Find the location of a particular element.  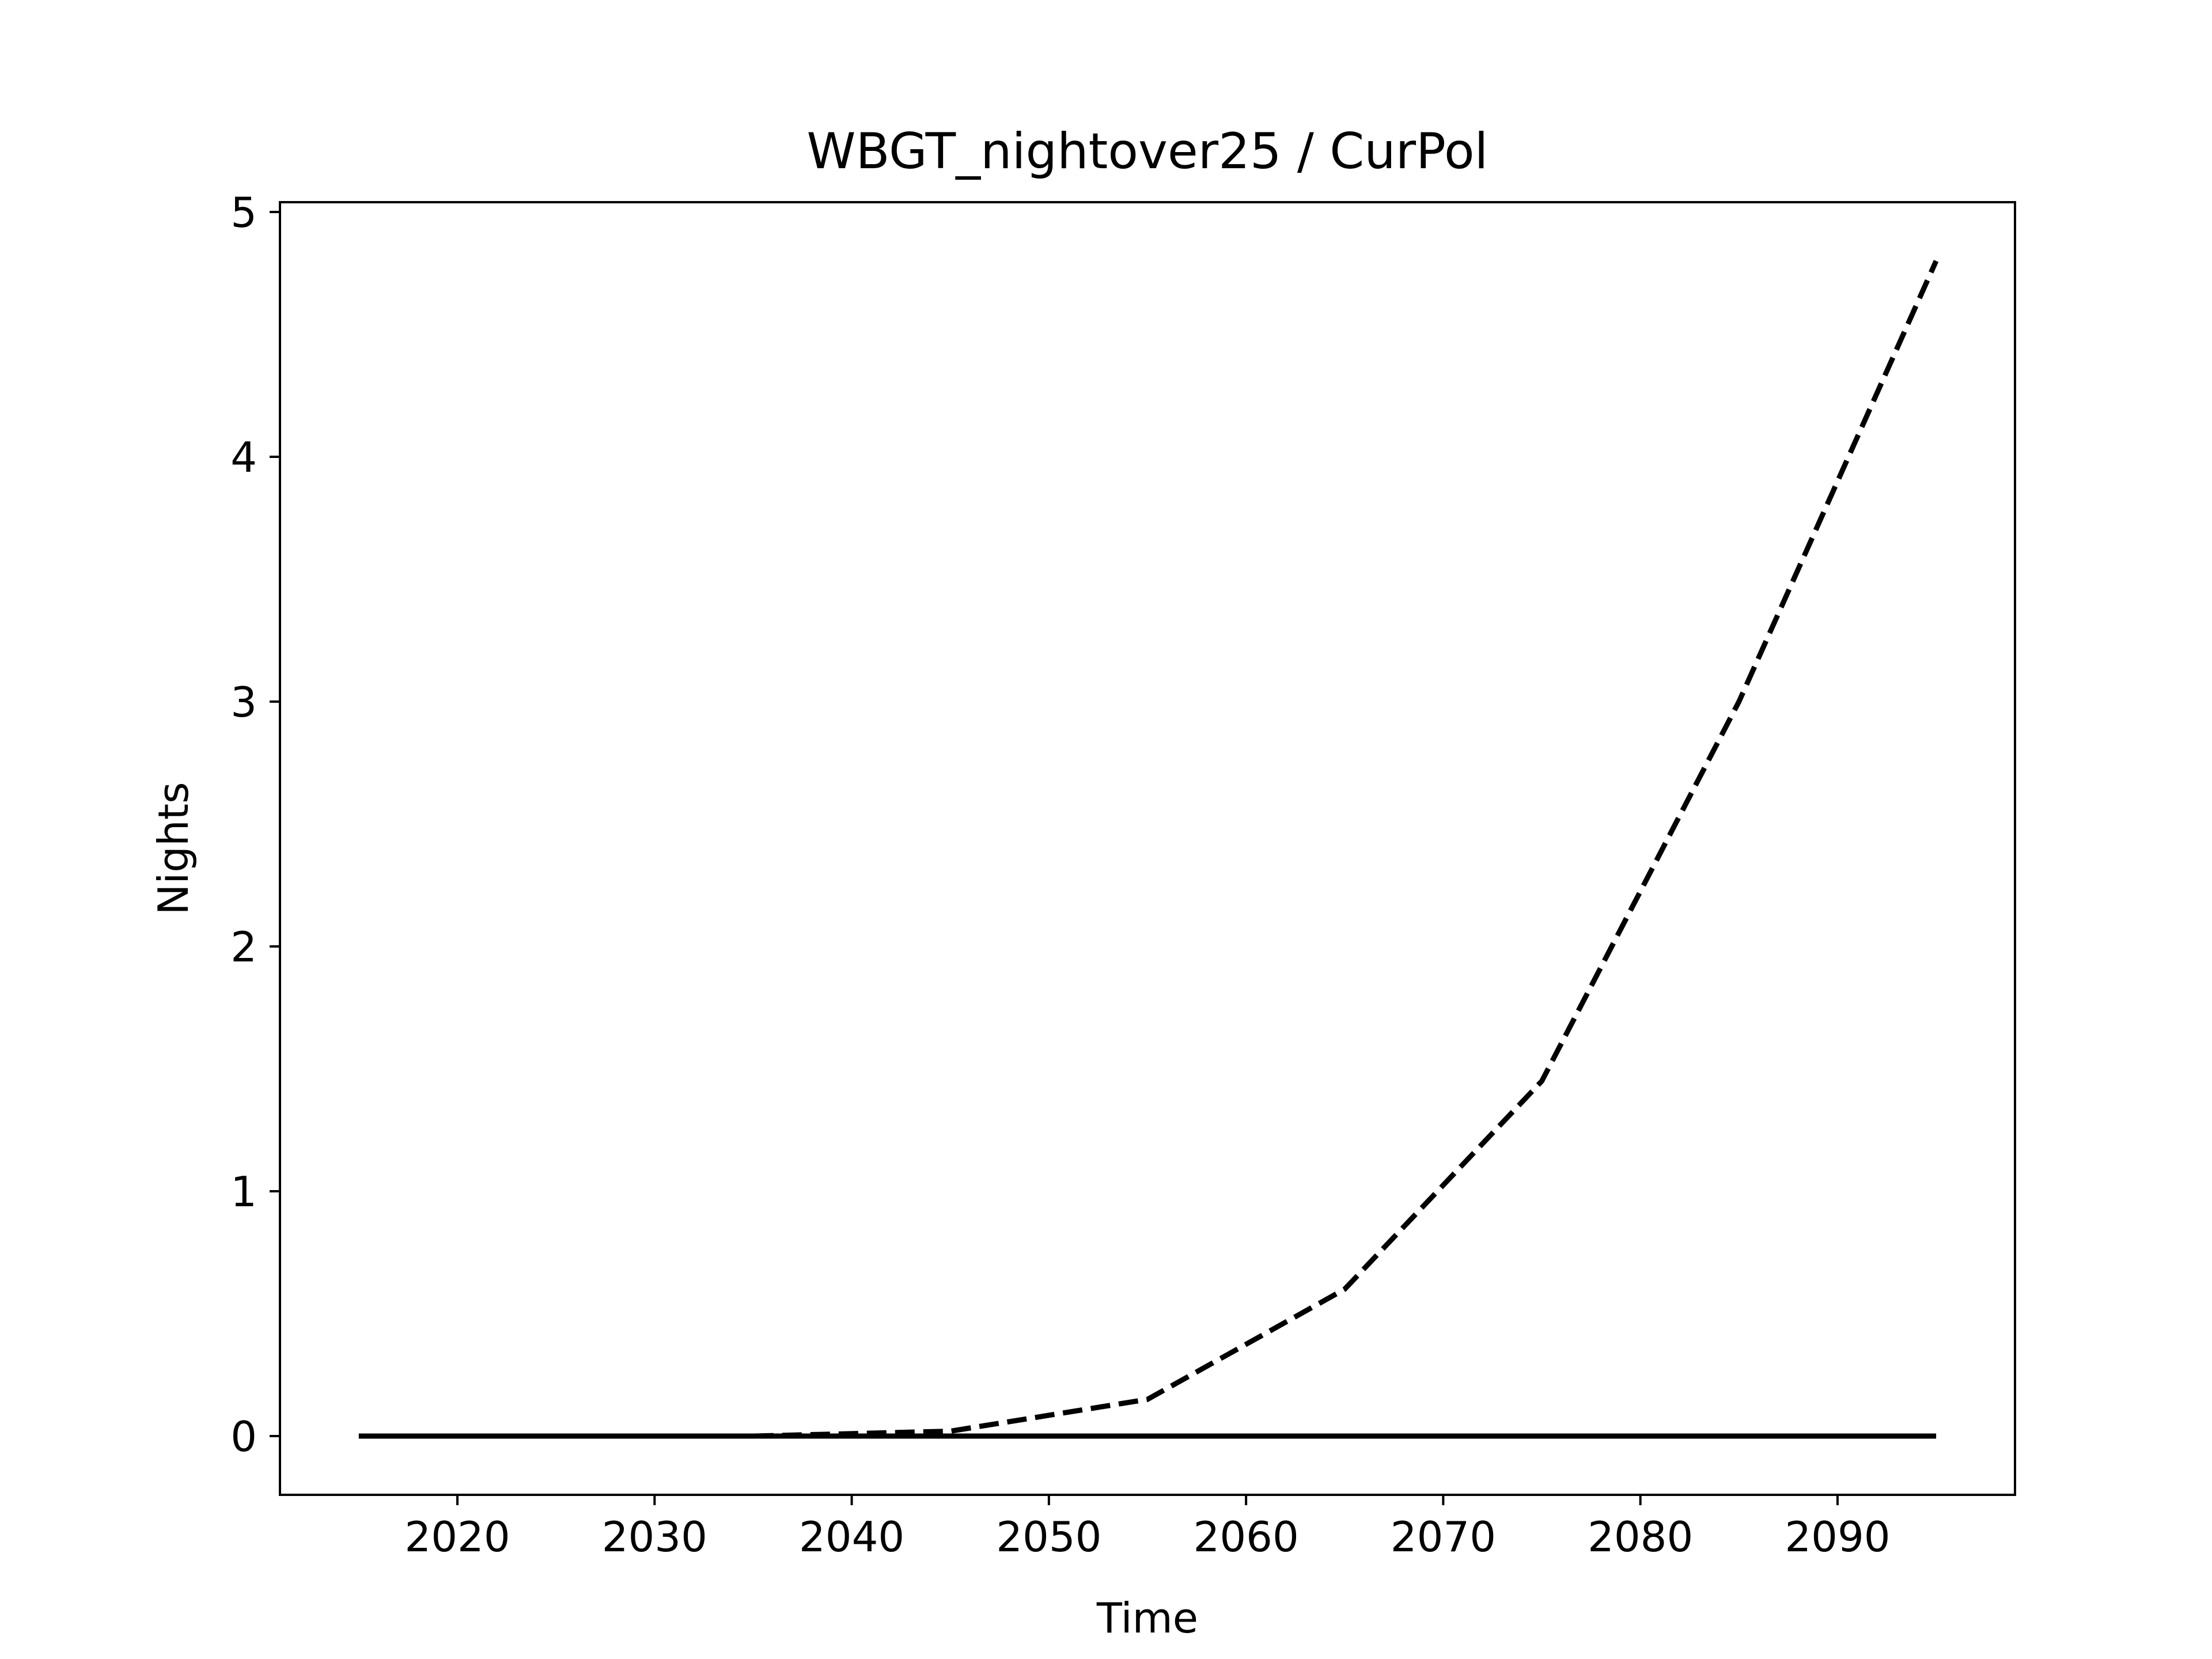

y-tick-label: 2 is located at coordinates (243, 947).